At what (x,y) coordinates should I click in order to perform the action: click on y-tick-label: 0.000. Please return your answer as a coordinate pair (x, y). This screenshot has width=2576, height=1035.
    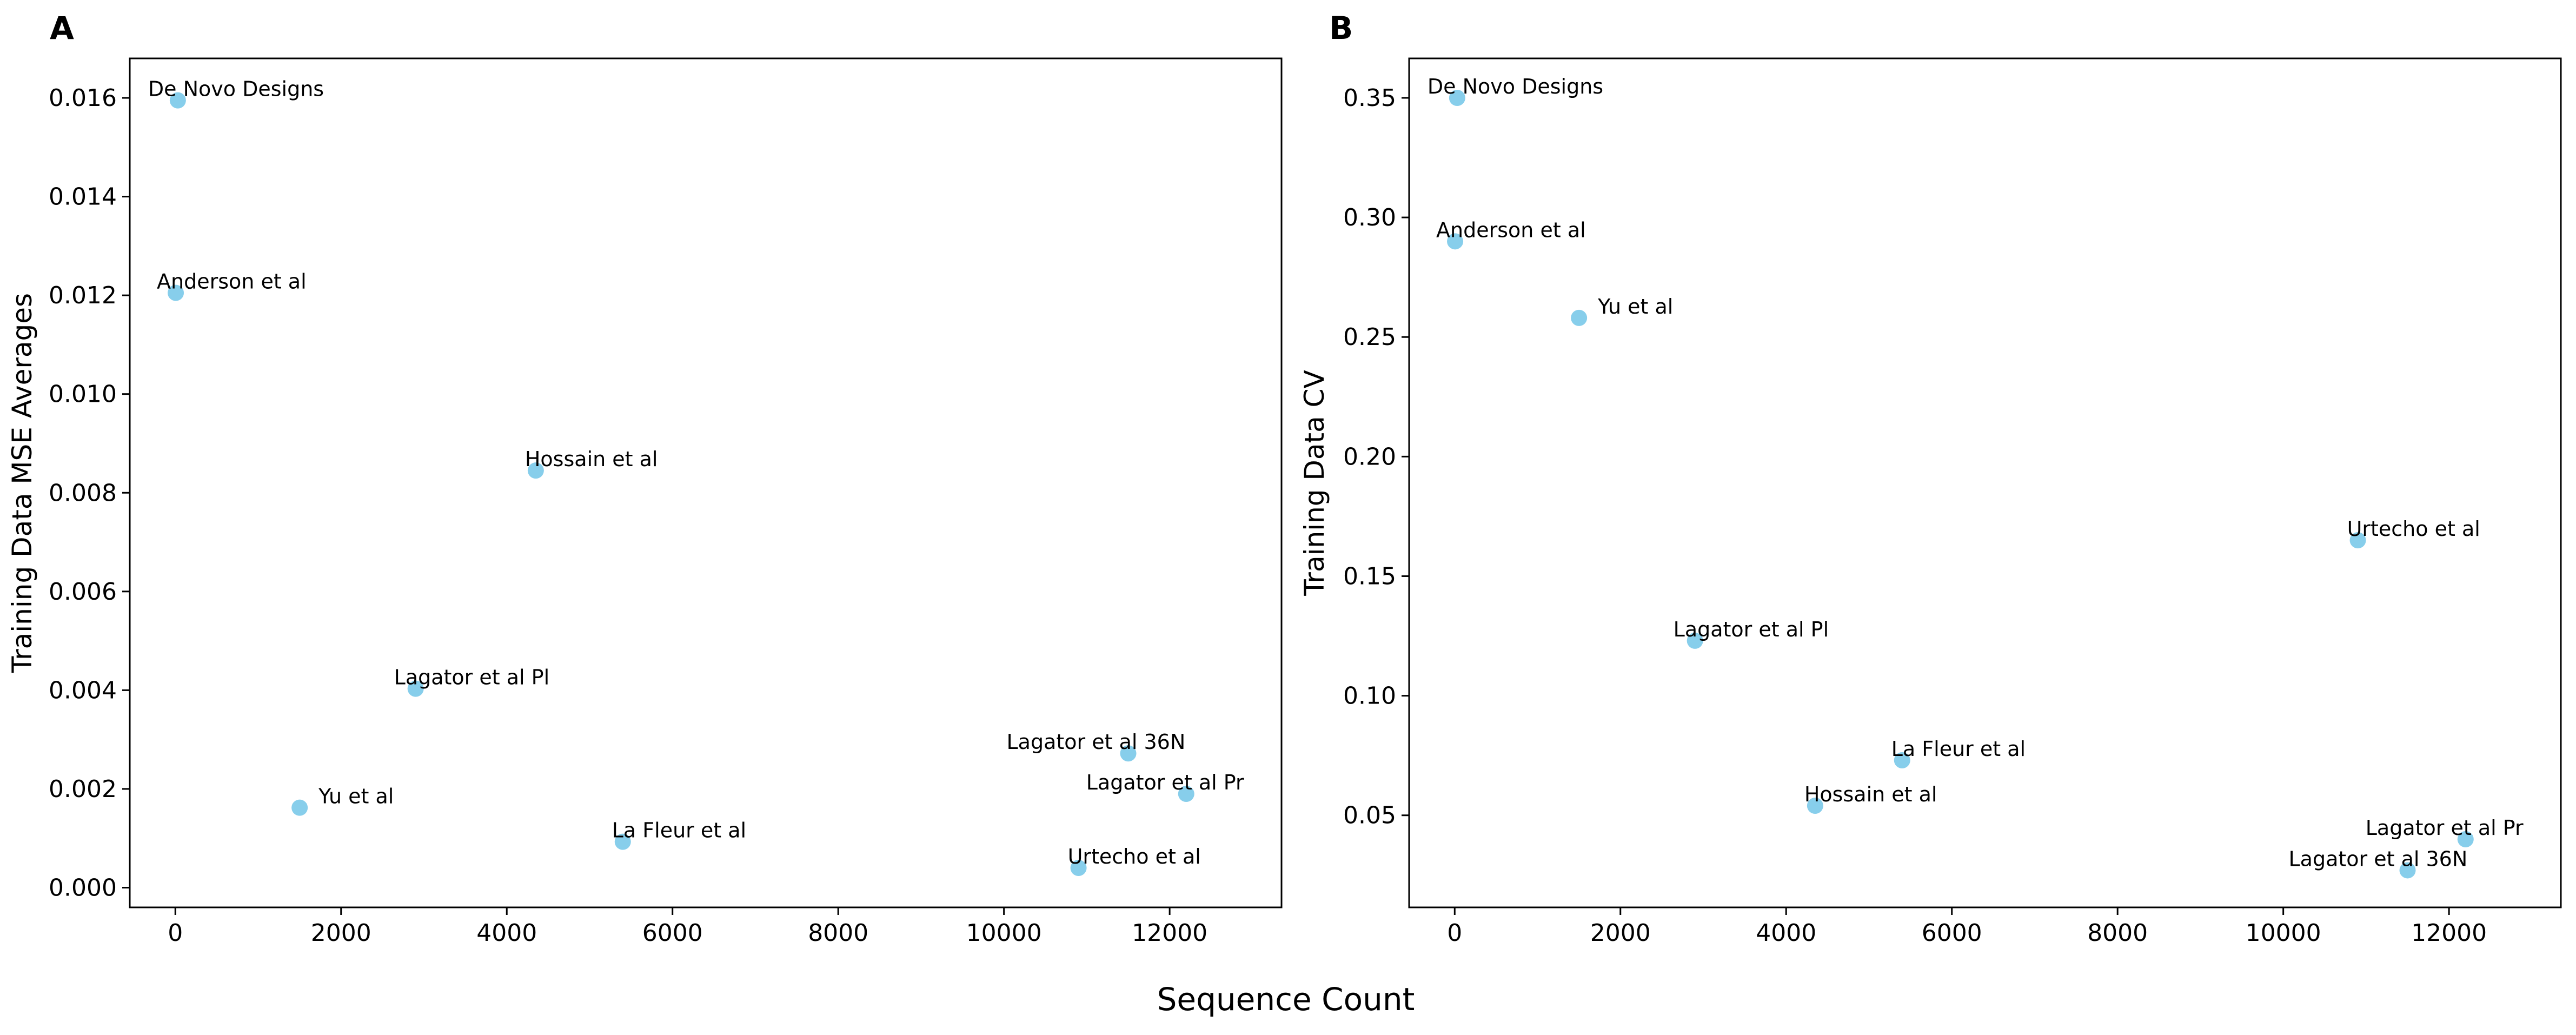
    Looking at the image, I should click on (83, 887).